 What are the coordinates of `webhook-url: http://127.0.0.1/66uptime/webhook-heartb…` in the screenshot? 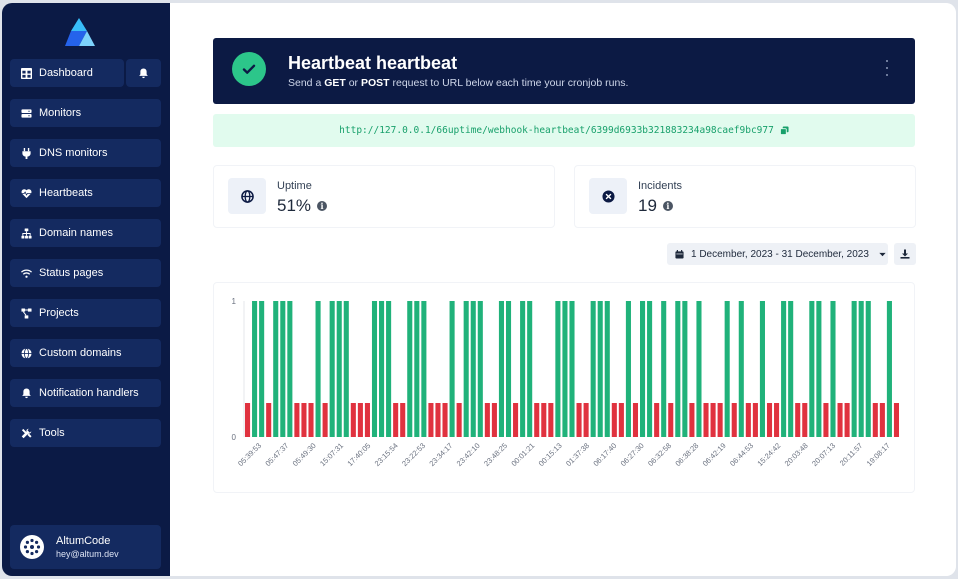 It's located at (556, 130).